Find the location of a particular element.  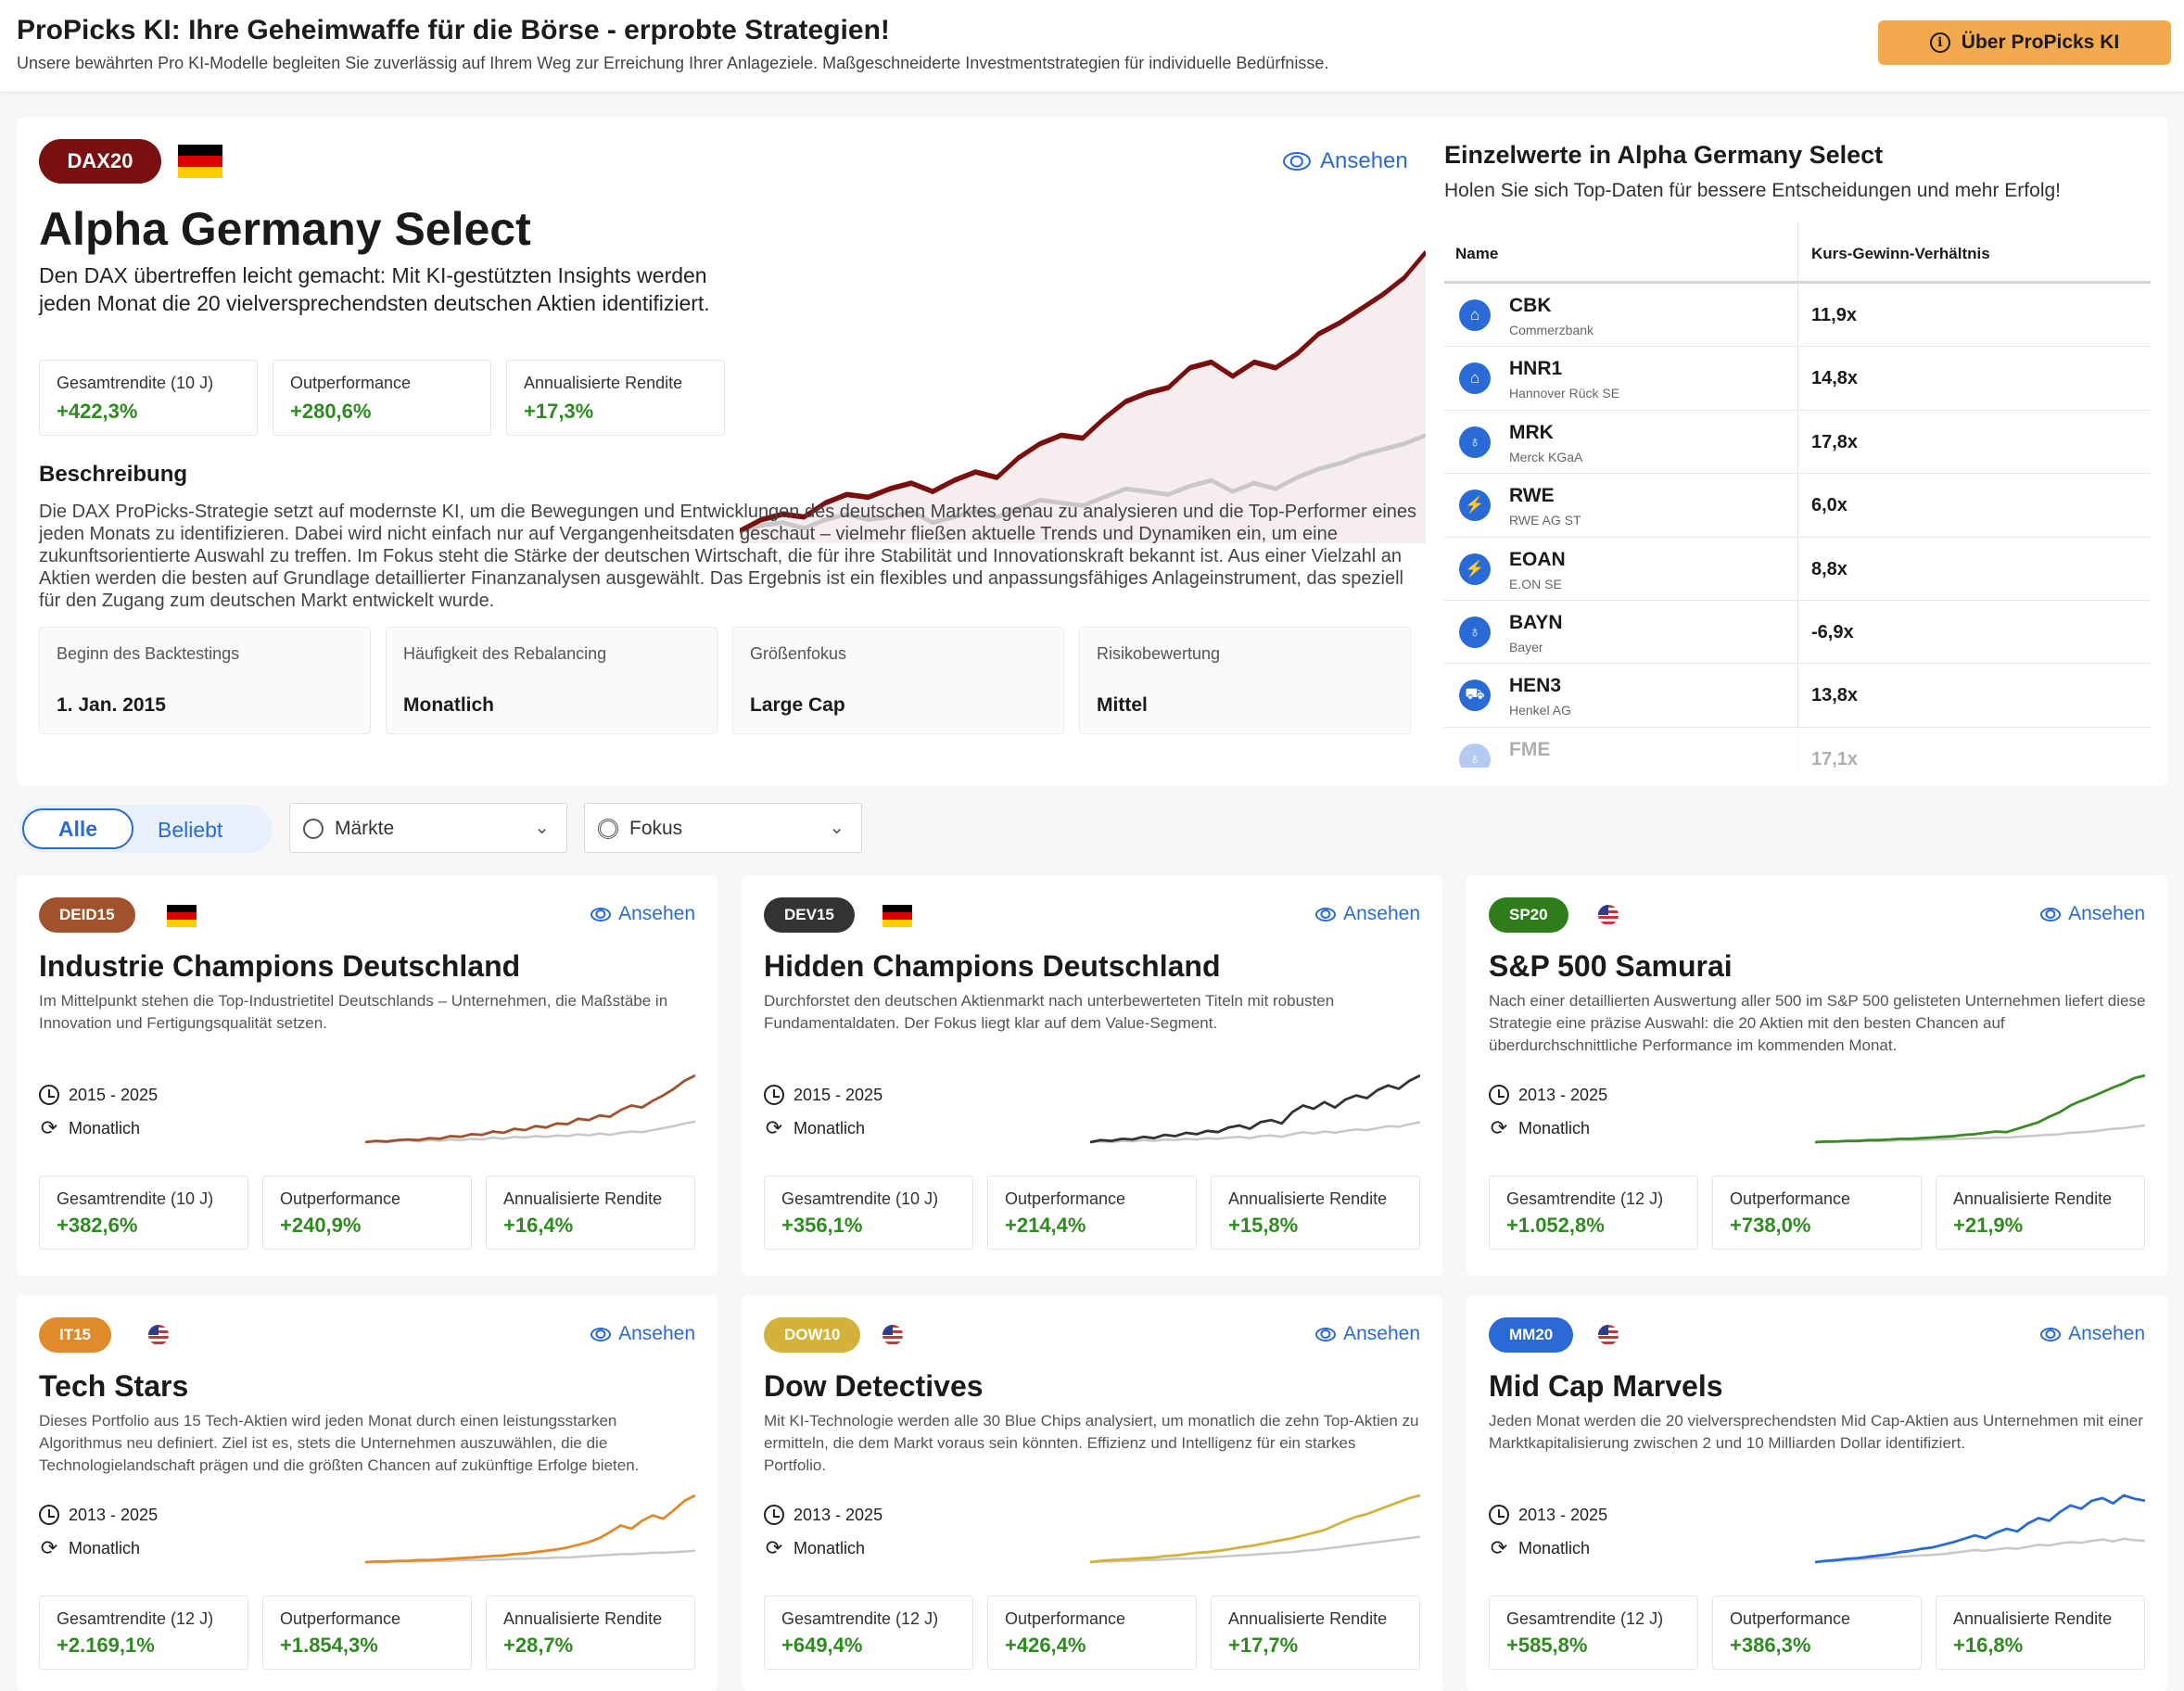

card-title: S&P 500 Samurai is located at coordinates (1611, 966).